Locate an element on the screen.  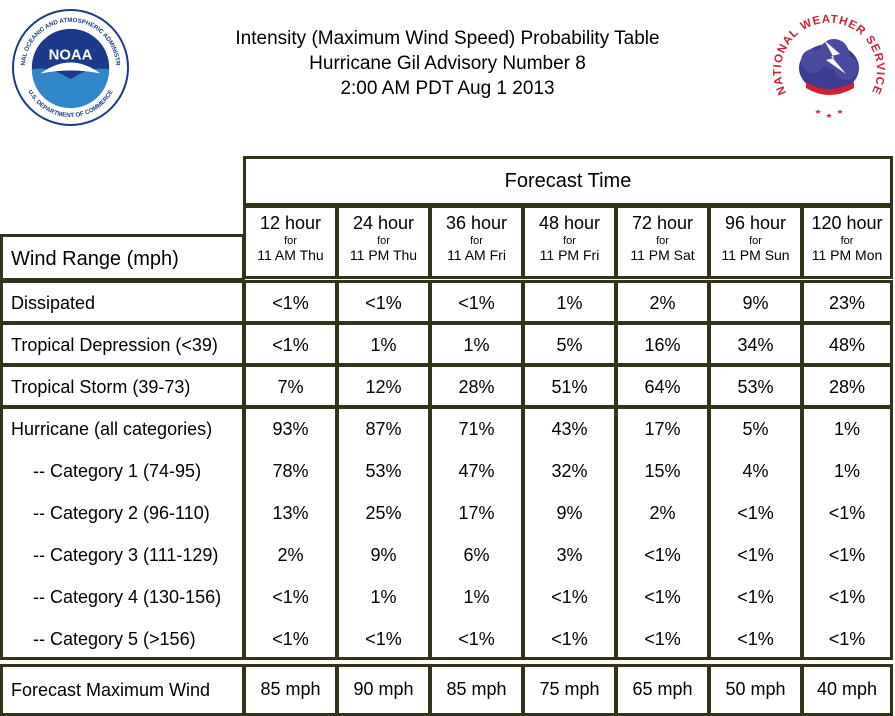
row-value-cell: <1% is located at coordinates (476, 302).